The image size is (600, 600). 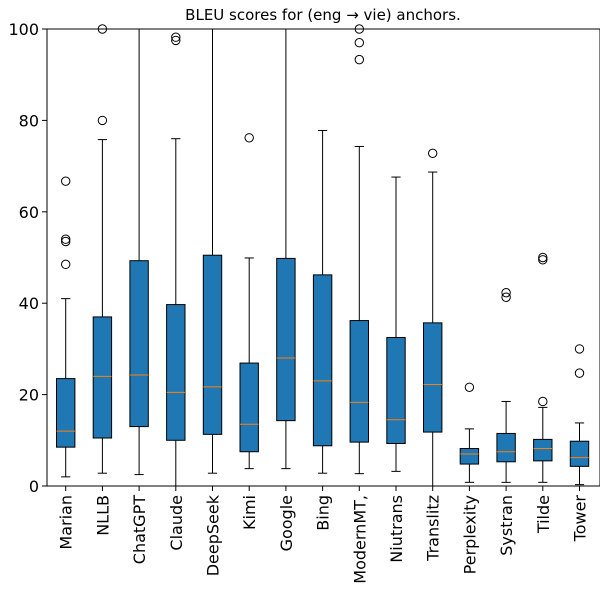 I want to click on y-tick-label: 100, so click(x=23, y=29).